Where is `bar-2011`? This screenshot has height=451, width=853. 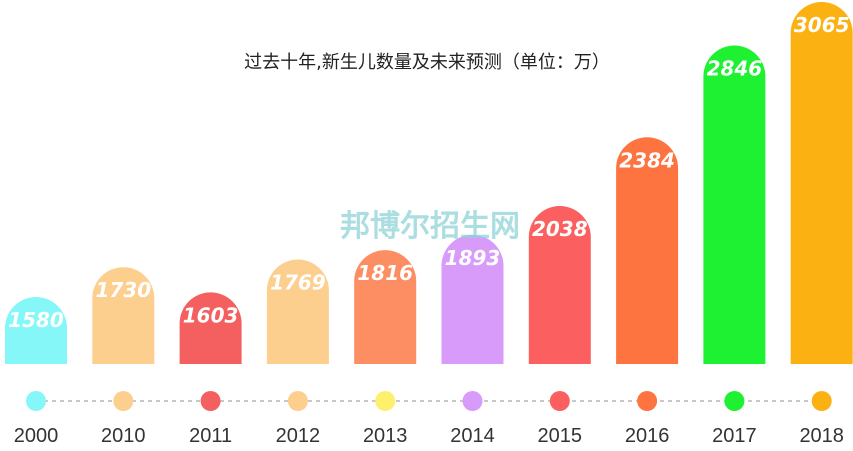 bar-2011 is located at coordinates (210, 328).